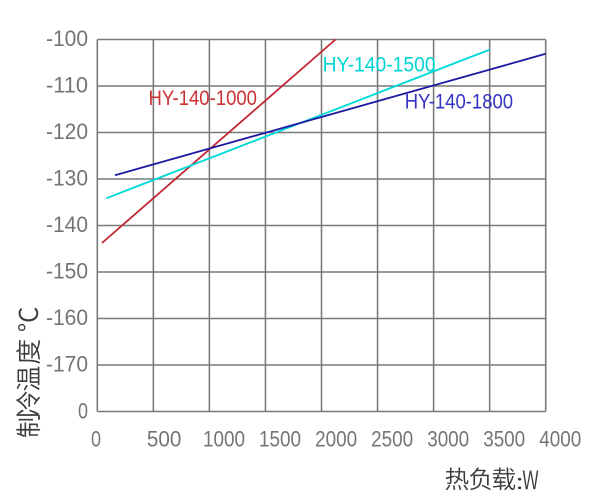 The image size is (600, 502). What do you see at coordinates (560, 439) in the screenshot?
I see `svg-text: 4000` at bounding box center [560, 439].